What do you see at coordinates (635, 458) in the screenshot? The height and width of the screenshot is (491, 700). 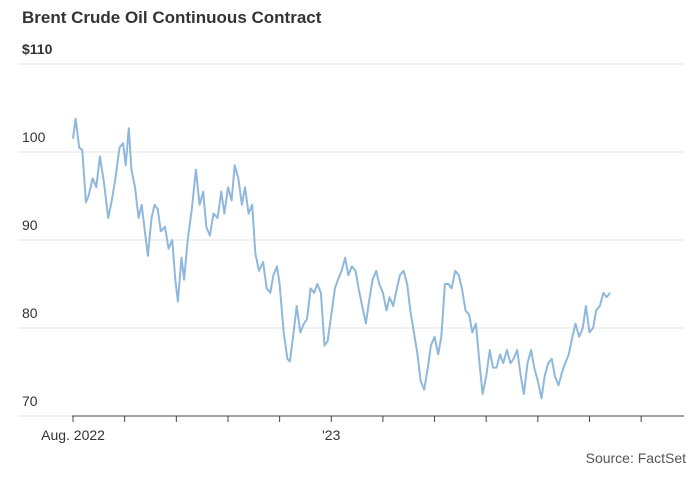 I see `source-note: Source: FactSet` at bounding box center [635, 458].